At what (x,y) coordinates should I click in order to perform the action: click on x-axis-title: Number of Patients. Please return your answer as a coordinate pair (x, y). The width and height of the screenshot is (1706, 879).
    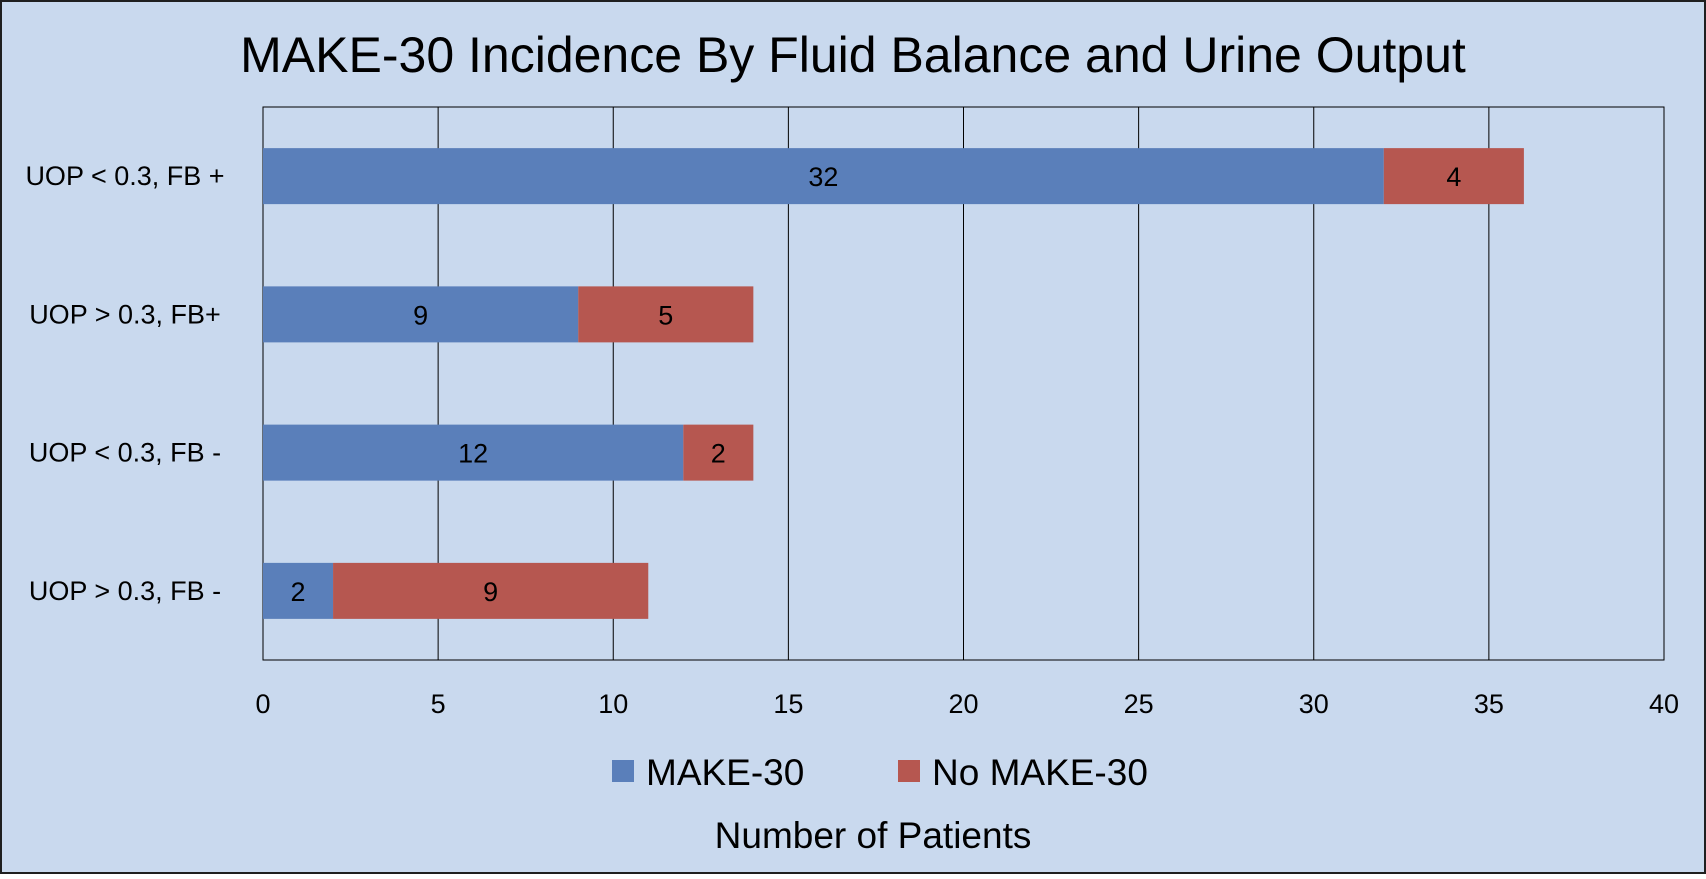
    Looking at the image, I should click on (873, 835).